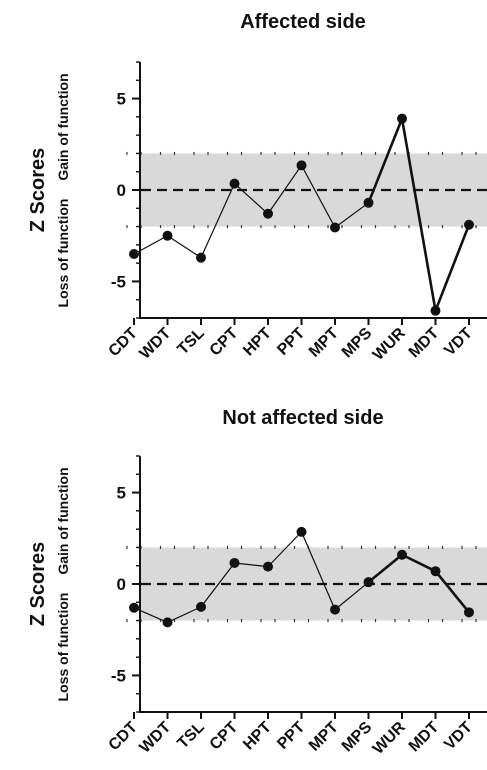 This screenshot has width=487, height=770. I want to click on chart-title: Affected side, so click(303, 22).